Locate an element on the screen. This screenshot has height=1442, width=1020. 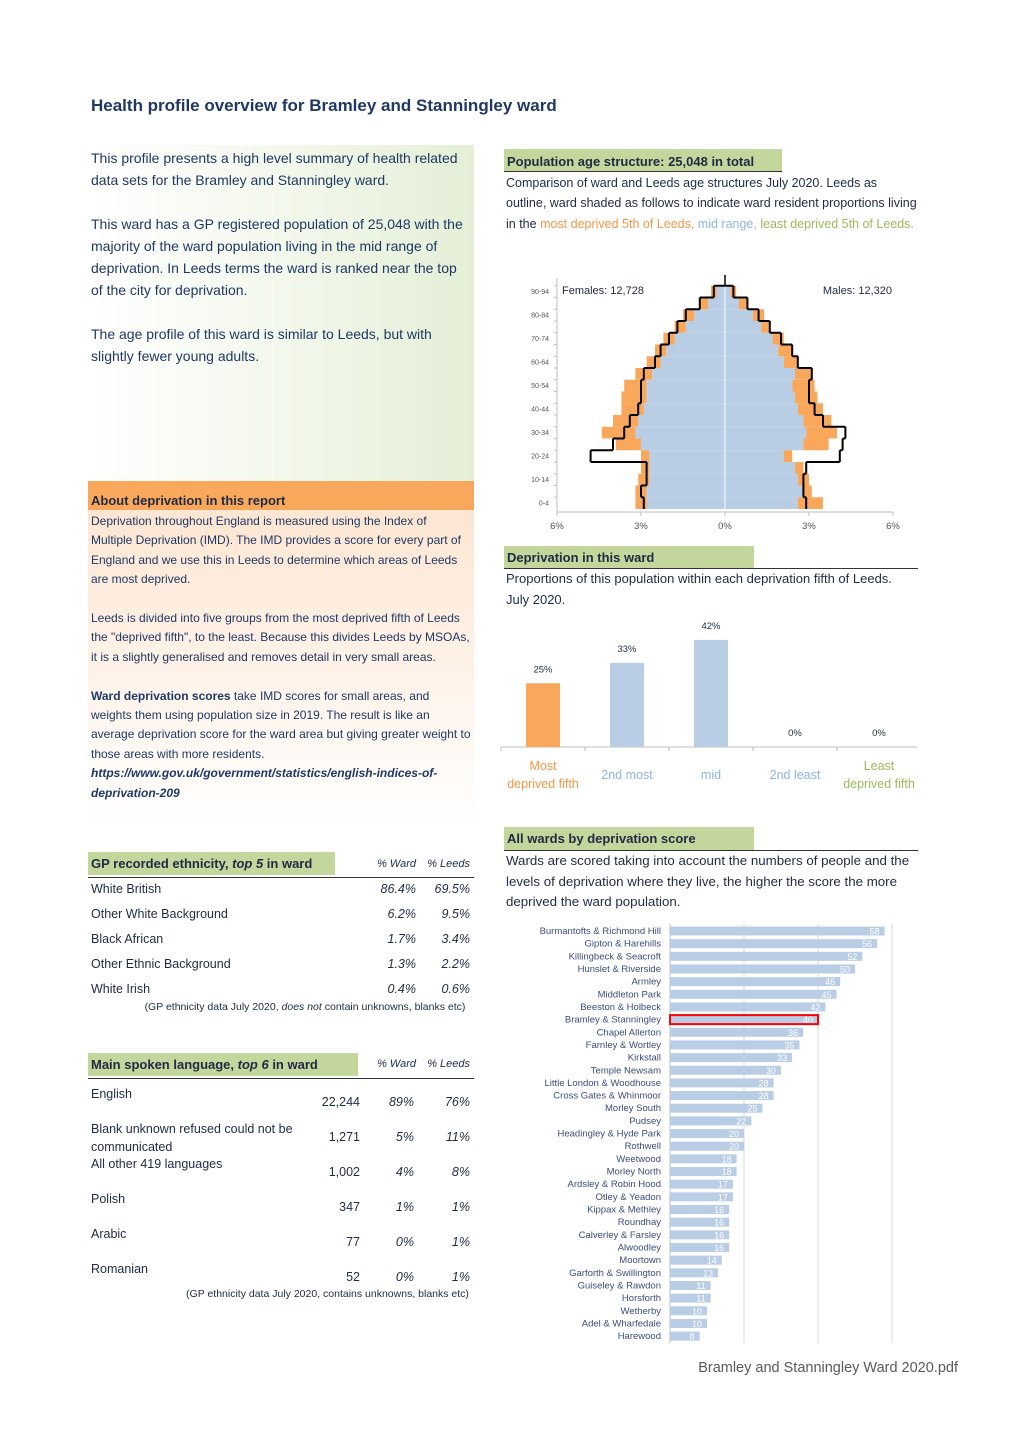
title-part: in ward is located at coordinates (293, 1064).